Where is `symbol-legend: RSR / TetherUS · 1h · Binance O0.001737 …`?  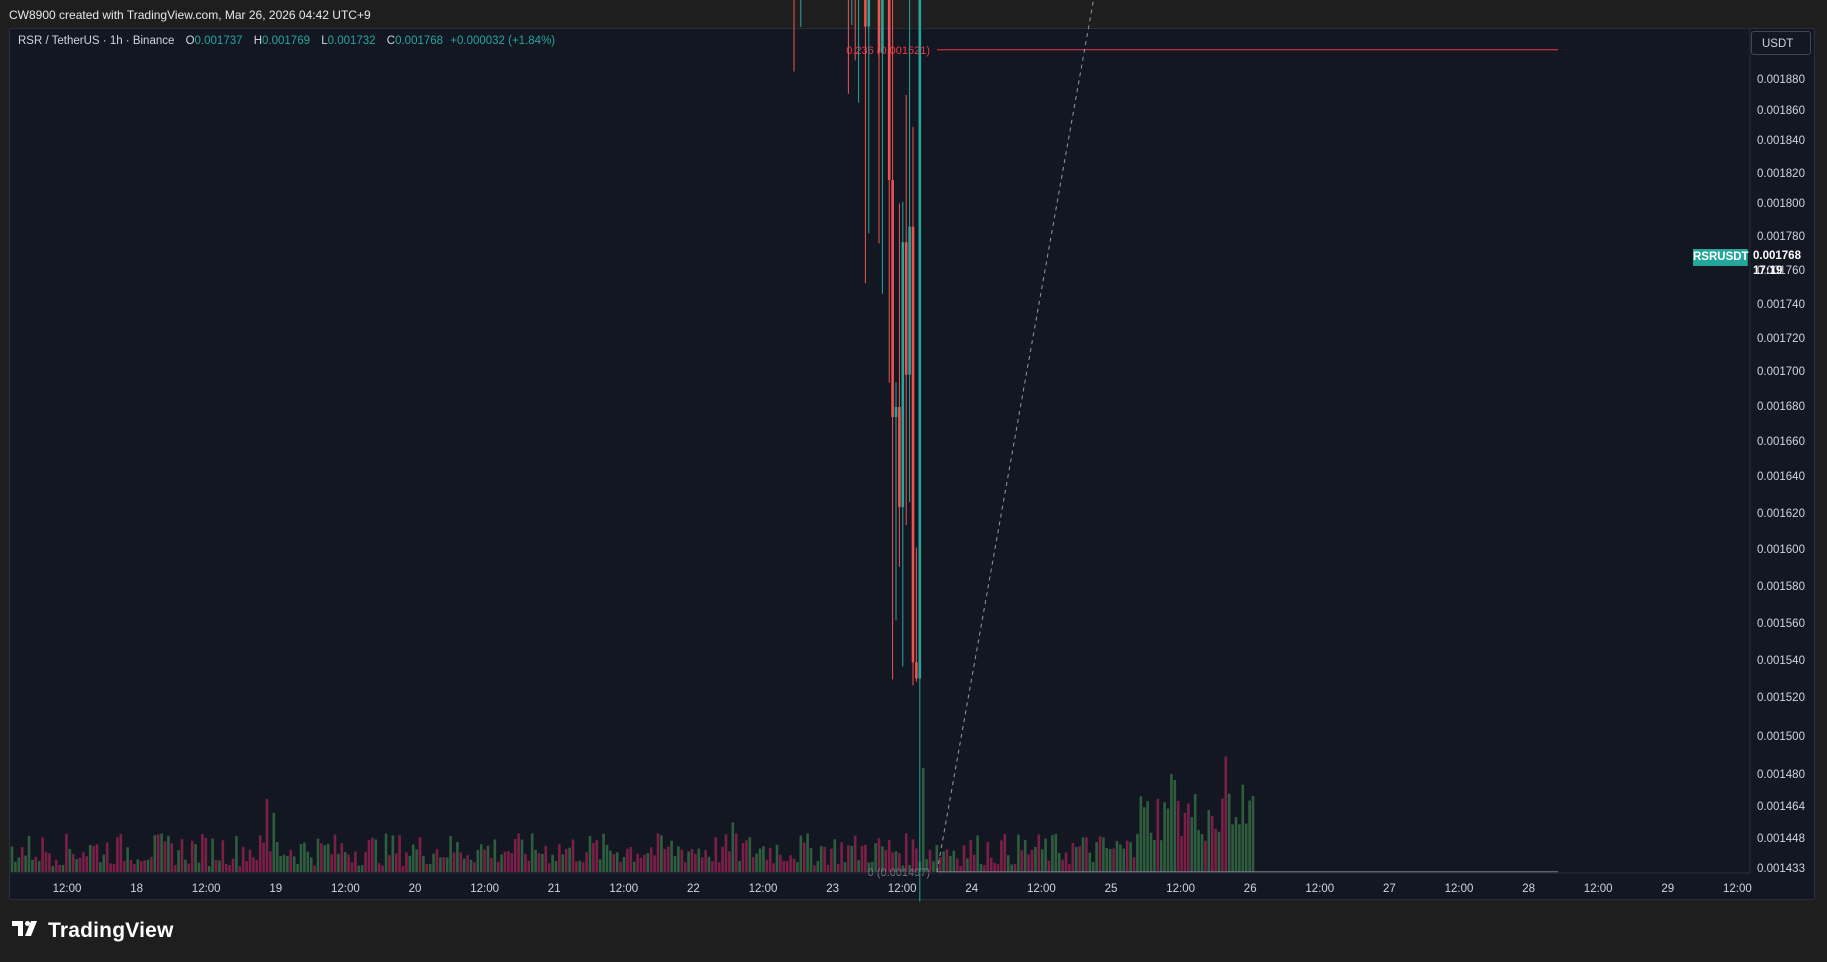 symbol-legend: RSR / TetherUS · 1h · Binance O0.001737 … is located at coordinates (286, 41).